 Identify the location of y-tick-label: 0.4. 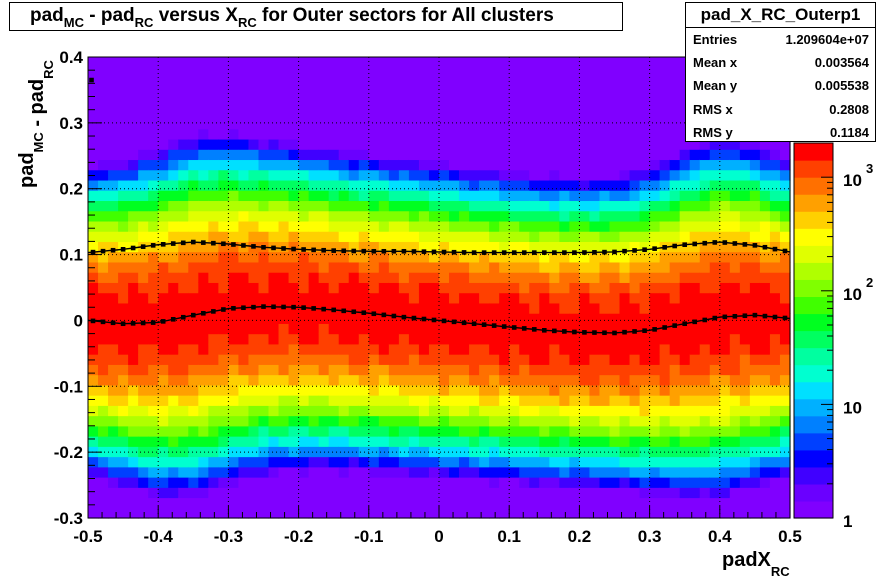
(71, 57).